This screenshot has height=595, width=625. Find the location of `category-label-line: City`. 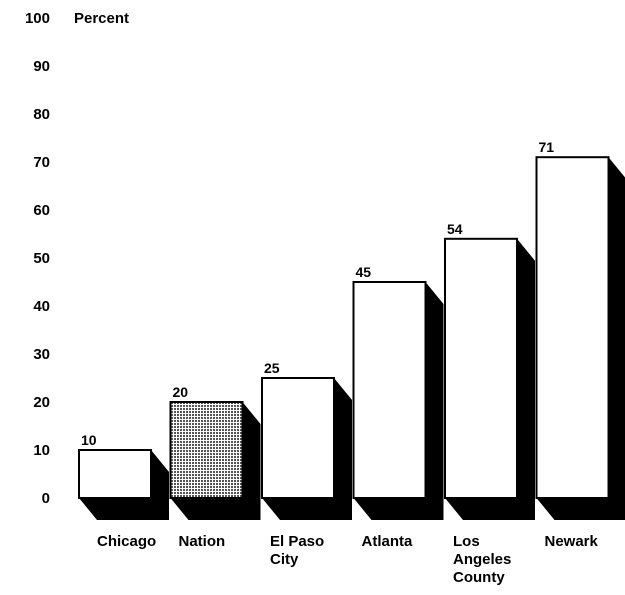

category-label-line: City is located at coordinates (284, 559).